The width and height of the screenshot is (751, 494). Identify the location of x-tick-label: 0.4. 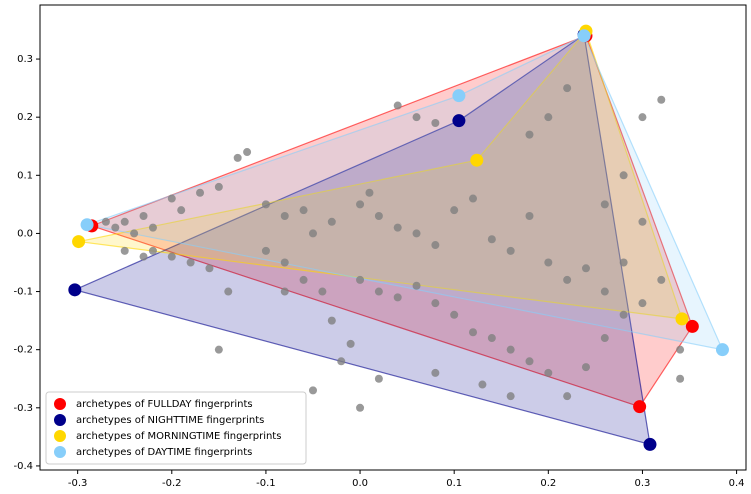
(737, 483).